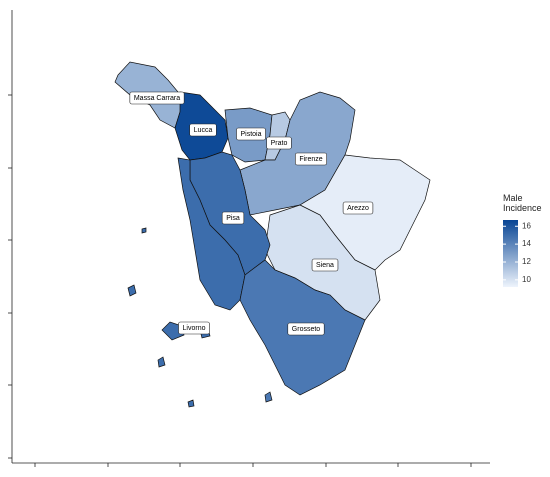 Image resolution: width=550 pixels, height=477 pixels. I want to click on region-label: Firenze, so click(310, 159).